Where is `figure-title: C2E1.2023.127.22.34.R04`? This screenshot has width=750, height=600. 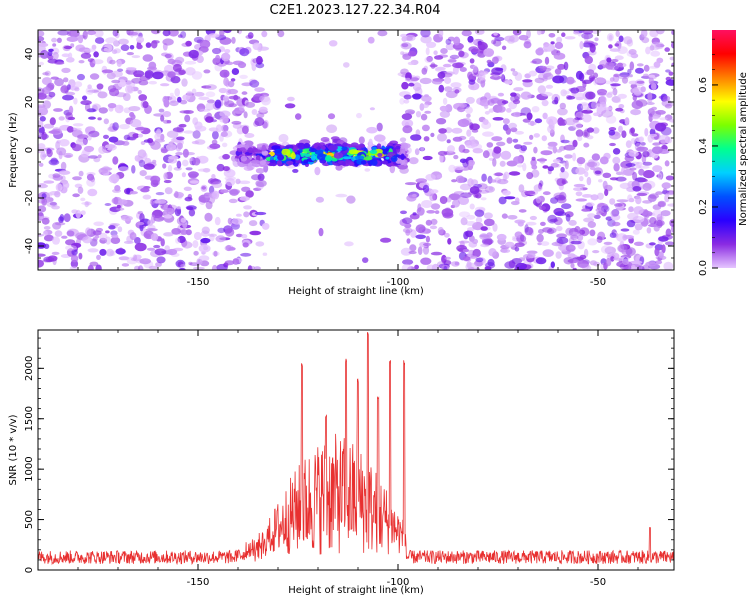
figure-title: C2E1.2023.127.22.34.R04 is located at coordinates (354, 10).